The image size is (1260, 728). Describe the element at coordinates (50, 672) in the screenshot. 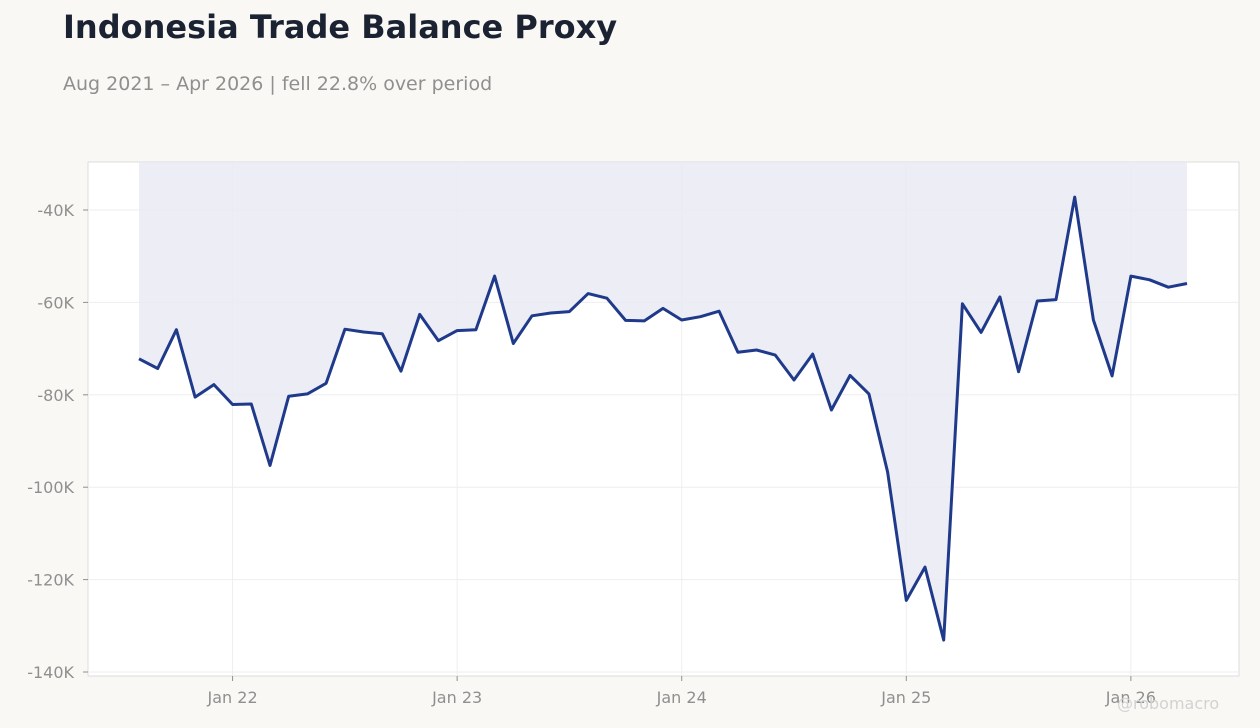

I see `y-tick-label: -140K` at that location.